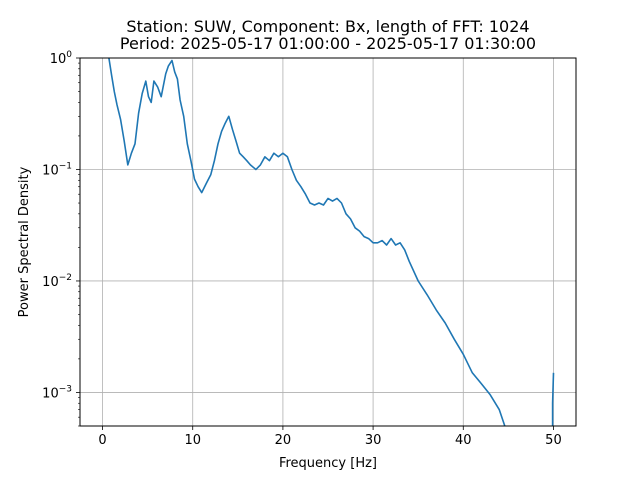  Describe the element at coordinates (24, 241) in the screenshot. I see `y-axis-label: Power Spectral Density` at that location.